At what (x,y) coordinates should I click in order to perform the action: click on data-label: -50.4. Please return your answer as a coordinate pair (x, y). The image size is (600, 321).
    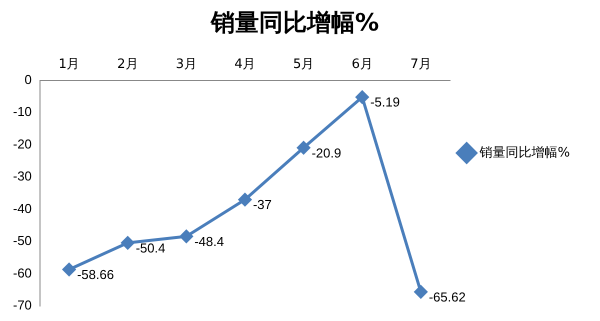
    Looking at the image, I should click on (151, 248).